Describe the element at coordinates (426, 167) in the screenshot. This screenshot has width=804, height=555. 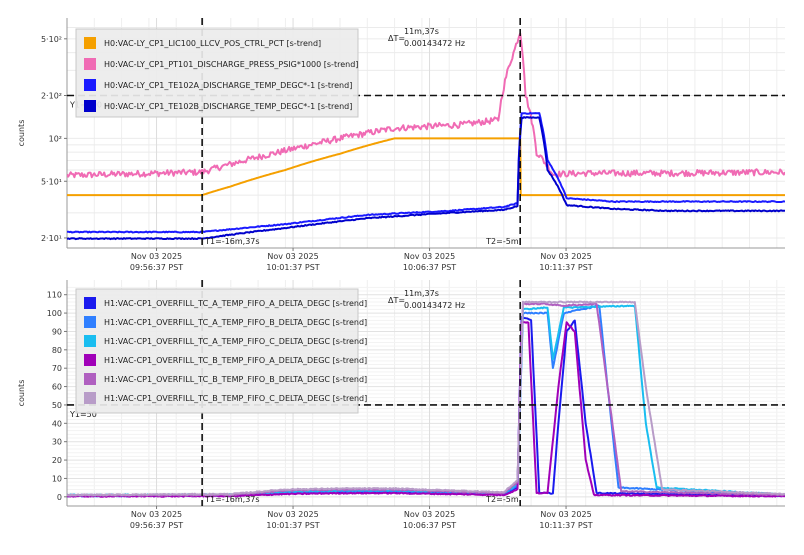
I see `series-line` at that location.